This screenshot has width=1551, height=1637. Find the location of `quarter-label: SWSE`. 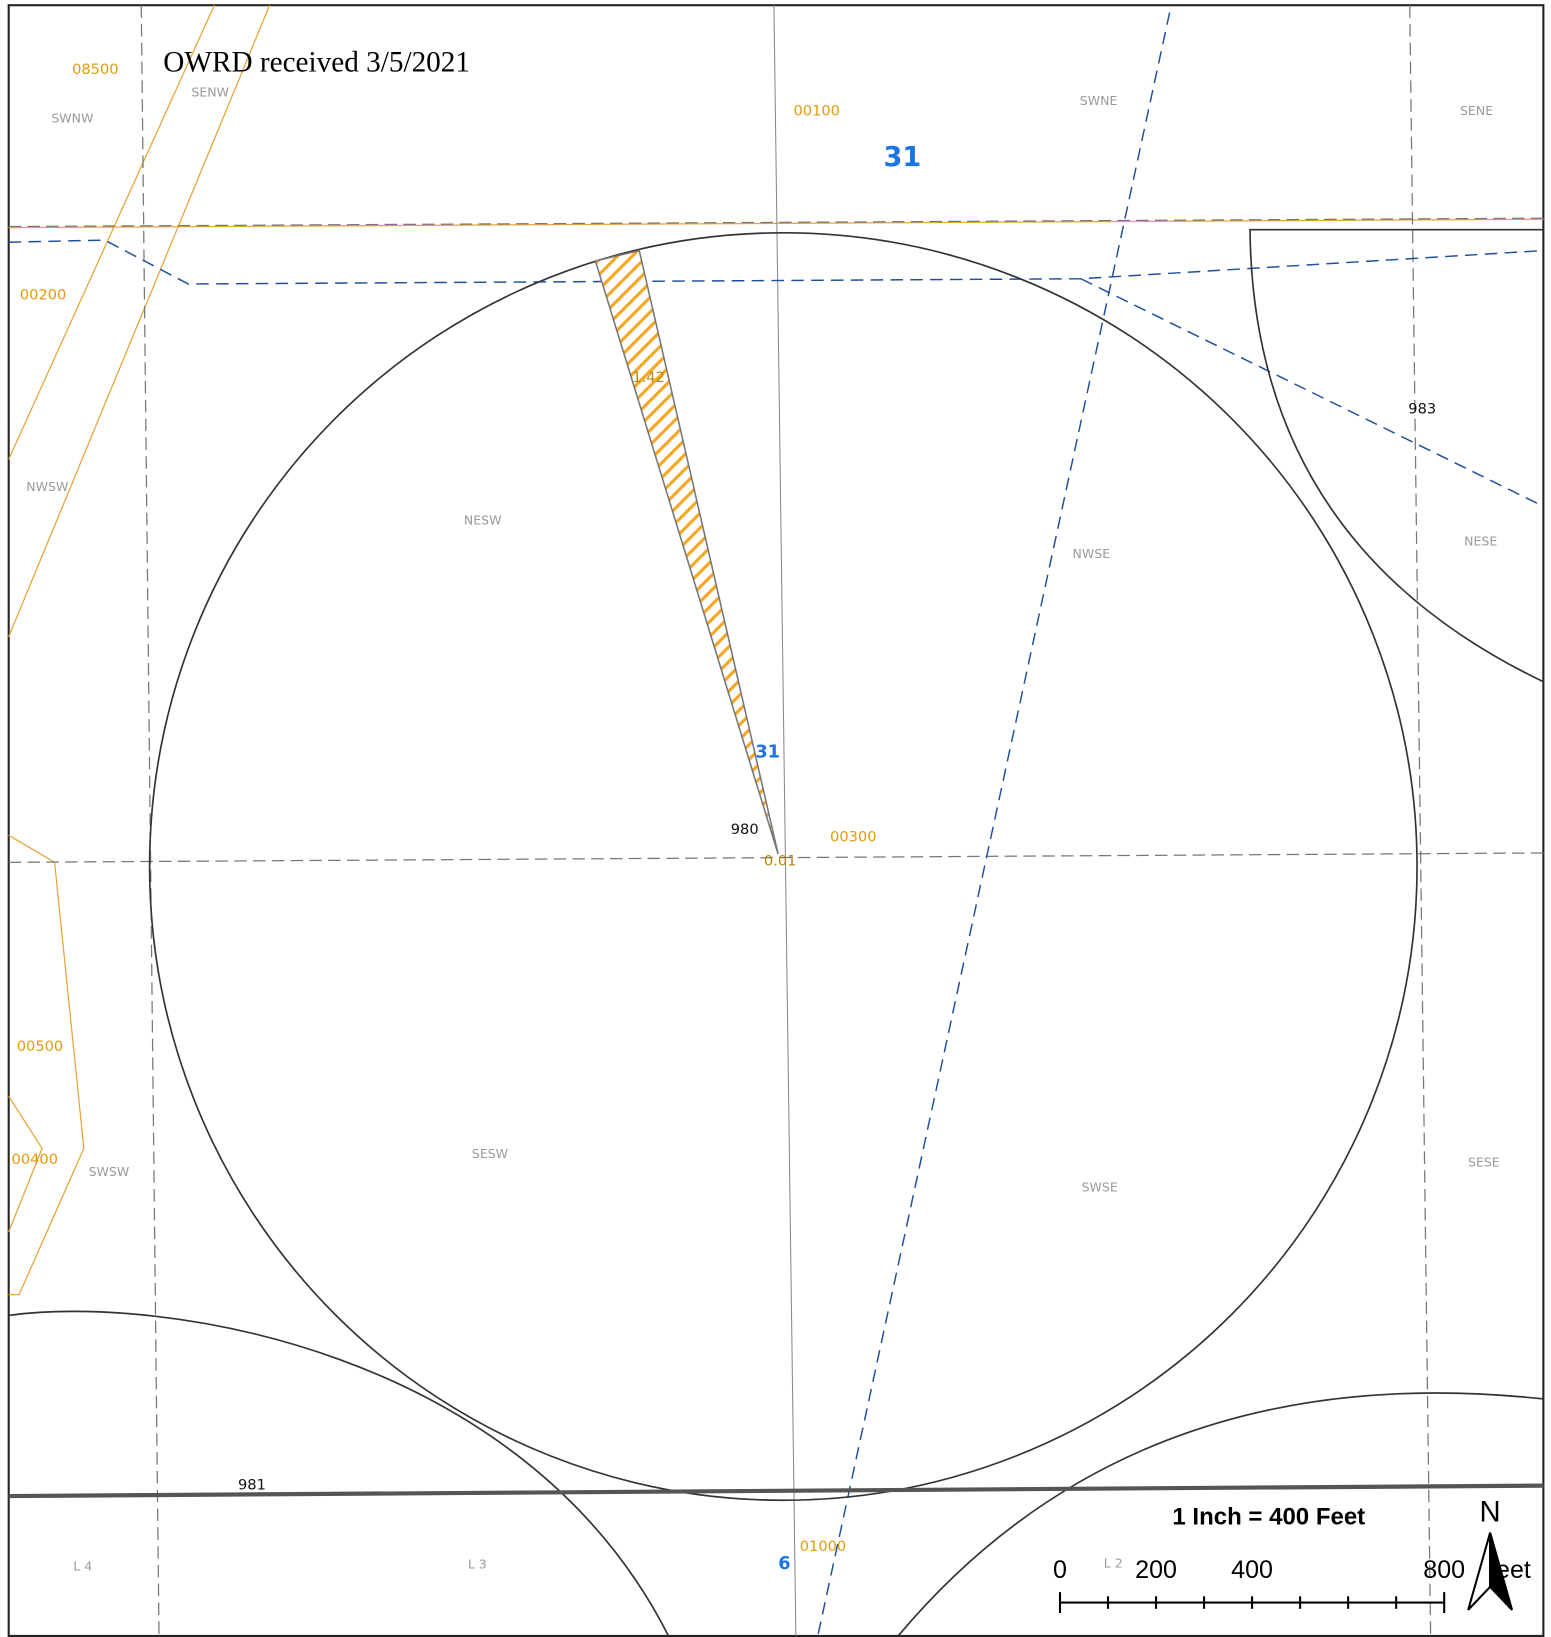

quarter-label: SWSE is located at coordinates (1100, 1187).